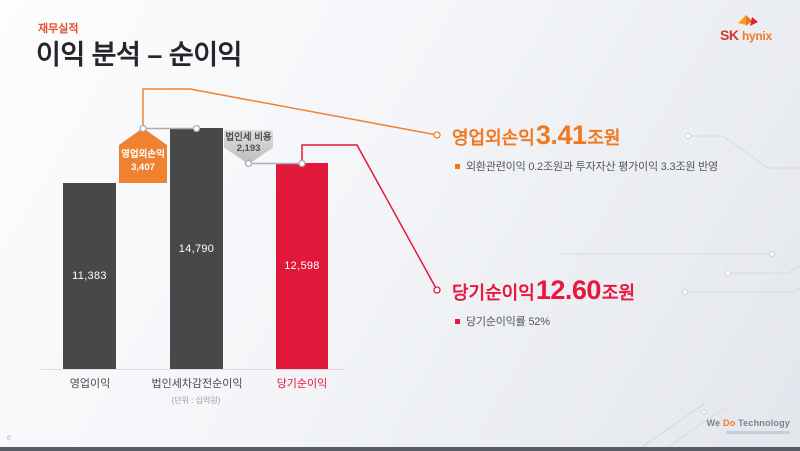  I want to click on callout-label: 법인세 비용, so click(248, 137).